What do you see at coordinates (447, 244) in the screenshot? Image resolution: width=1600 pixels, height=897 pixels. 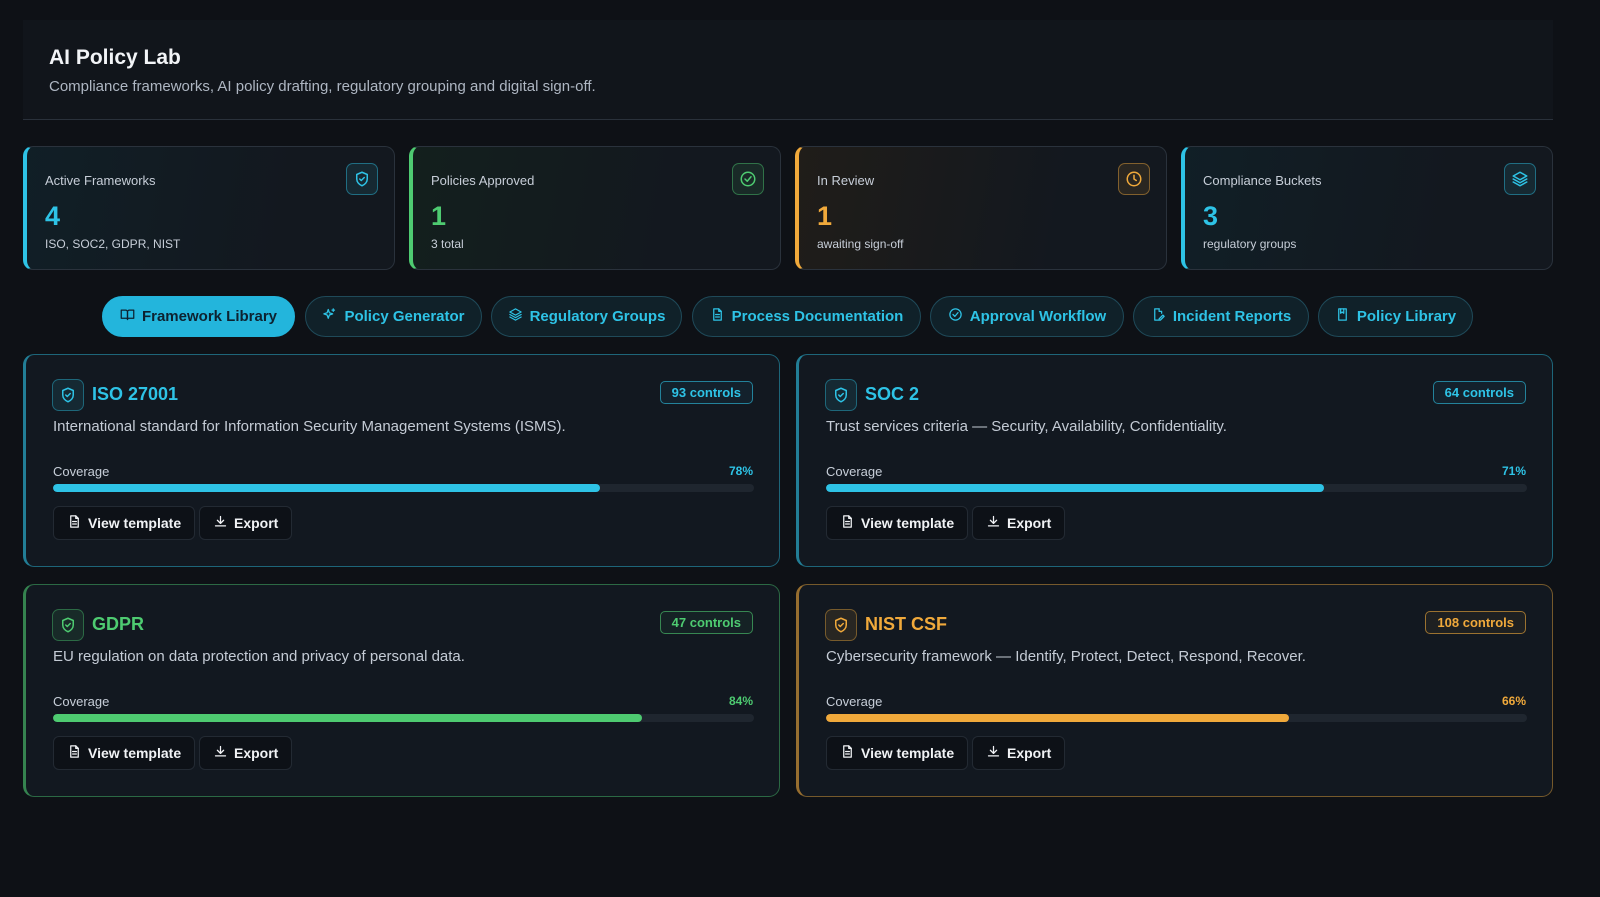 I see `stat-subtext: 3 total` at bounding box center [447, 244].